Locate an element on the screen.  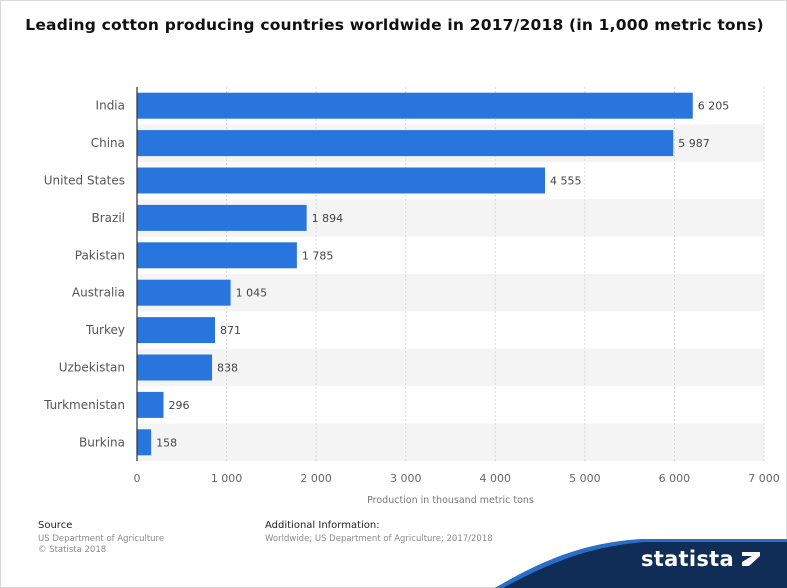
bar-turkmenistan is located at coordinates (150, 404).